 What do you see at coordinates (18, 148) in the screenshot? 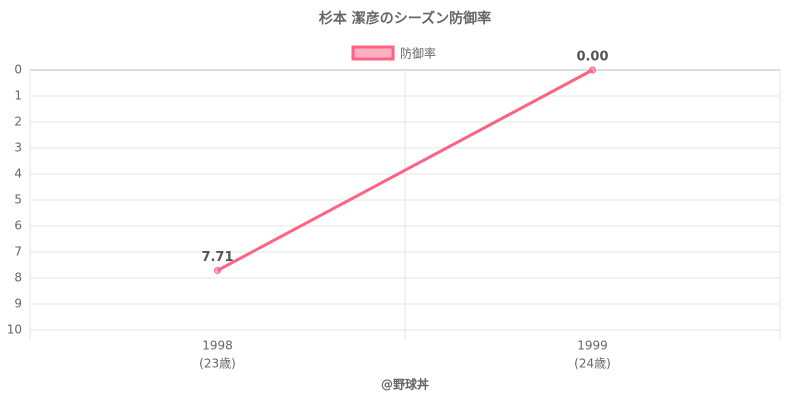
I see `y-tick-label: 3` at bounding box center [18, 148].